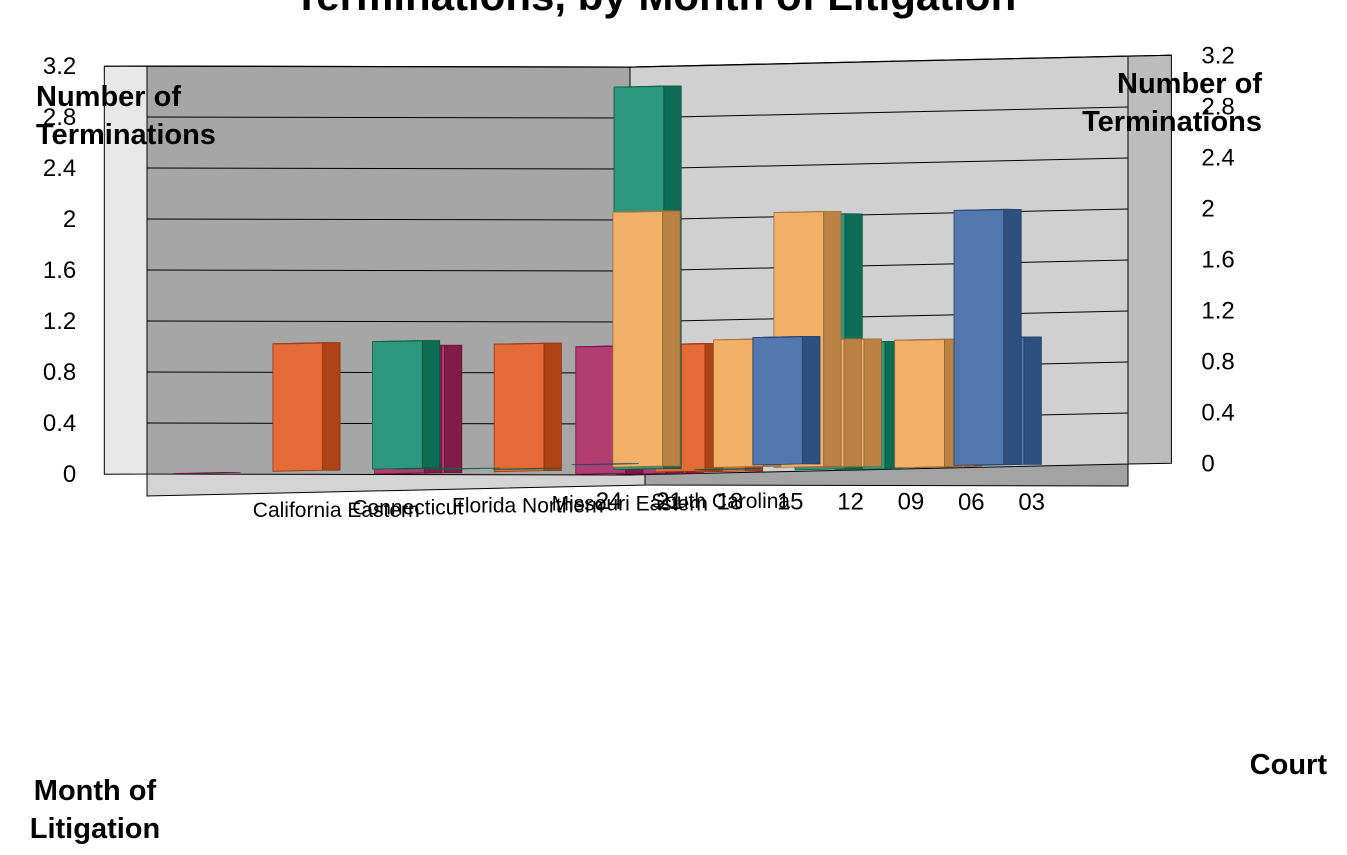  Describe the element at coordinates (1207, 463) in the screenshot. I see `z-tick-label-right: 0` at that location.